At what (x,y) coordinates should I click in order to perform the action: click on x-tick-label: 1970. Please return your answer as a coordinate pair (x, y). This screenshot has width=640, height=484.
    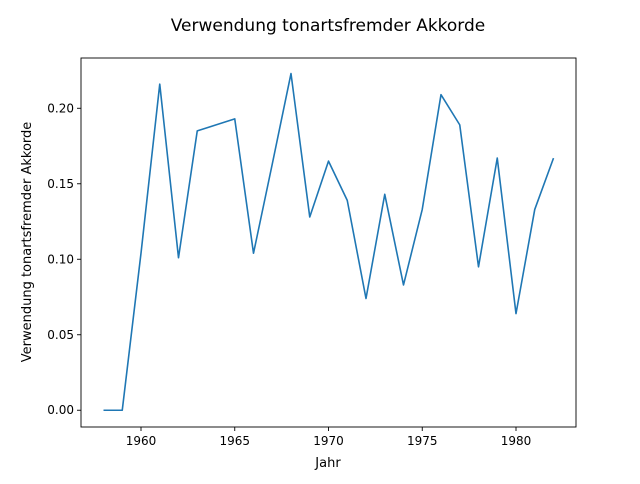
    Looking at the image, I should click on (328, 441).